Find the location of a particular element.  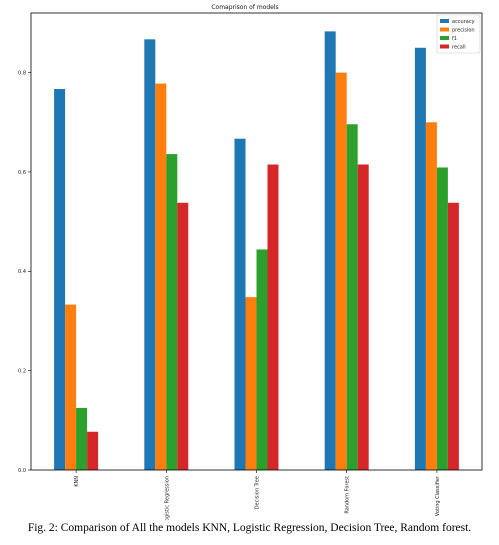

bar-recall-decision-tree is located at coordinates (273, 317).